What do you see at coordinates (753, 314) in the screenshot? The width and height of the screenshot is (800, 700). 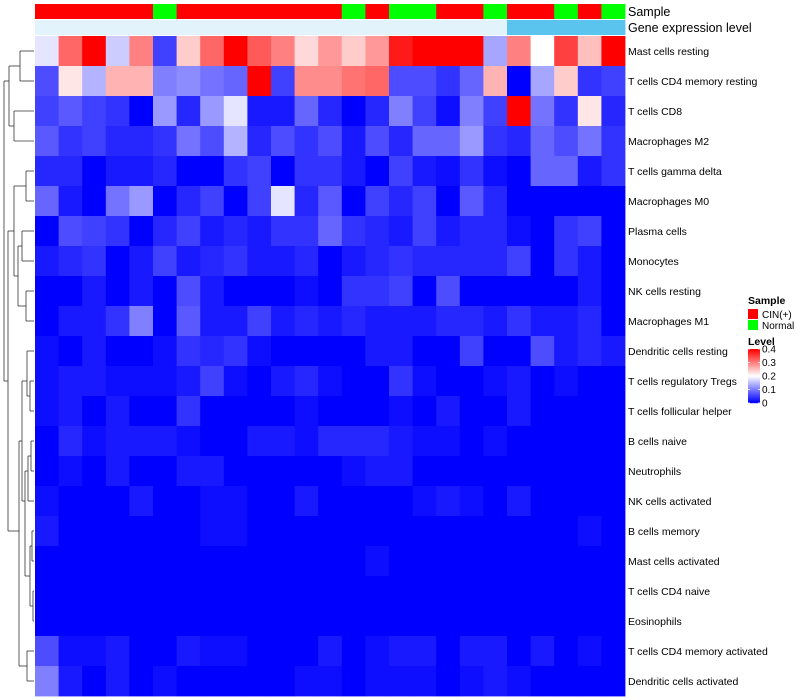 I see `legend-sample-swatch` at bounding box center [753, 314].